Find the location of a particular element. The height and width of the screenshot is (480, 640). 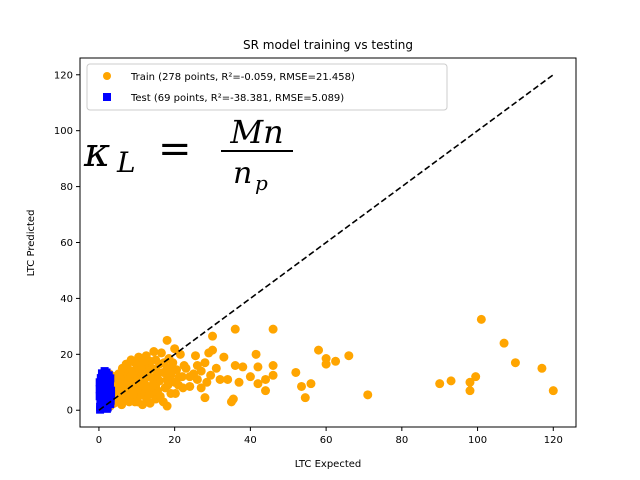

legend-test-label: Test (69 points, R²=-38.381, RMSE=5.089) is located at coordinates (237, 98).